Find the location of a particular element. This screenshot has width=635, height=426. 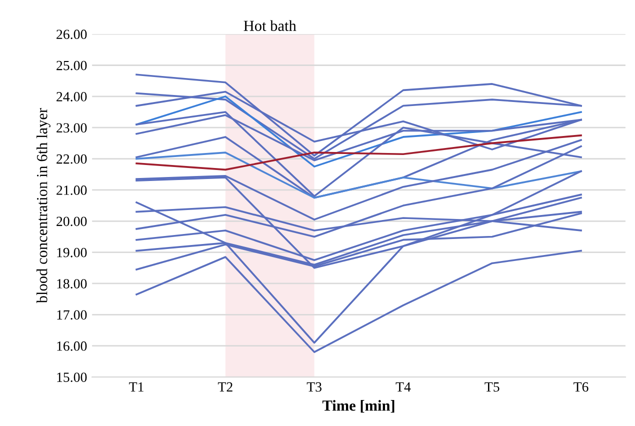

x-tick-label: T3 is located at coordinates (314, 387).